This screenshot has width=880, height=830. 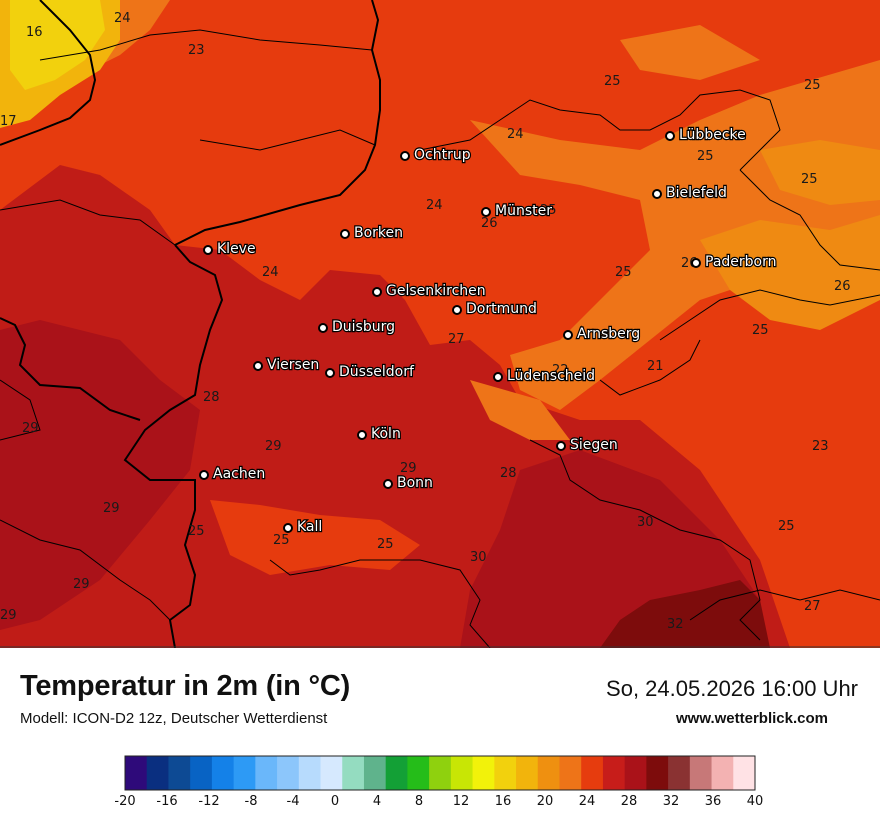 I want to click on temp-value: 24, so click(x=434, y=205).